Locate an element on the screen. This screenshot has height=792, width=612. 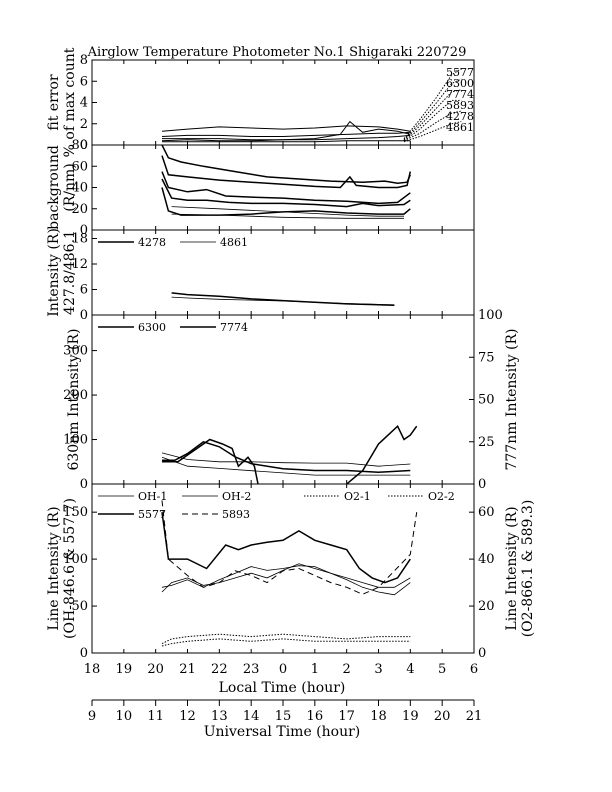
legend-label: 4278 is located at coordinates (152, 242).